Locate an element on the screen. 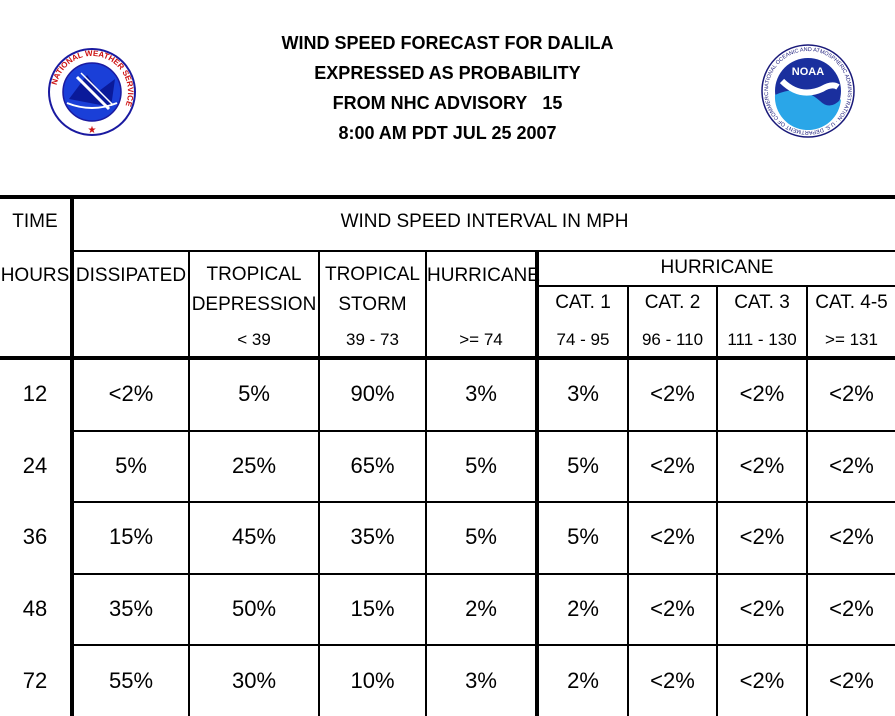 The width and height of the screenshot is (895, 716). table-cell: 55% is located at coordinates (131, 680).